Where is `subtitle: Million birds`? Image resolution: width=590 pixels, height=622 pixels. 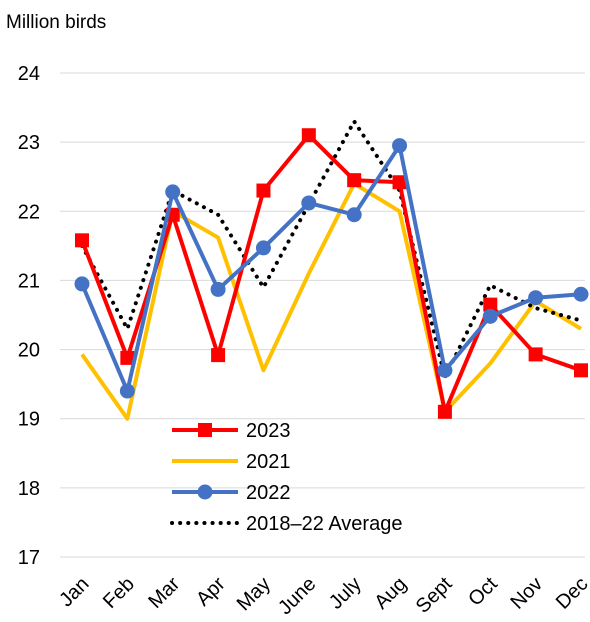 subtitle: Million birds is located at coordinates (56, 22).